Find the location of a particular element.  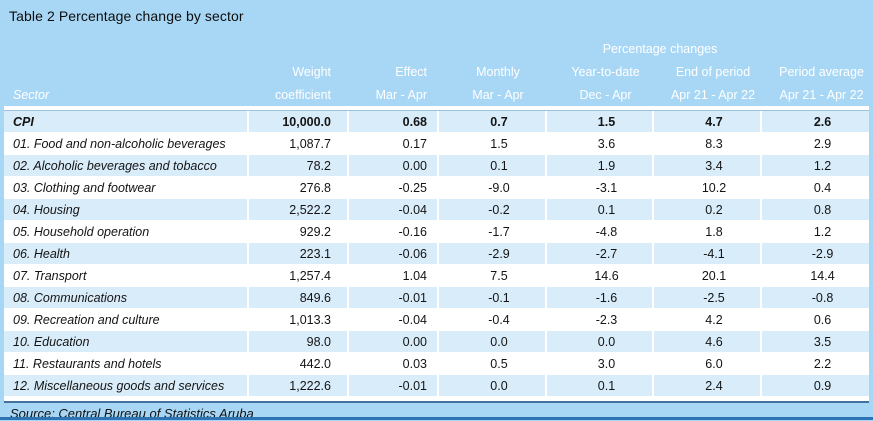

sector-cell: 01. Food and non-alcoholic beverages is located at coordinates (125, 144).